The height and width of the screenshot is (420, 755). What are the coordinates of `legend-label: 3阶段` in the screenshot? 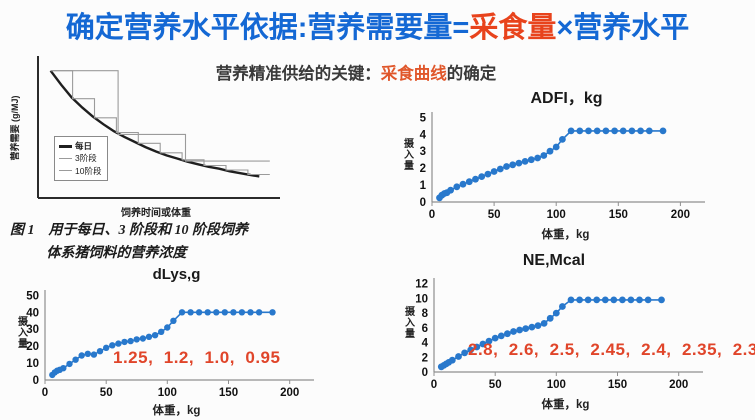 It's located at (86, 158).